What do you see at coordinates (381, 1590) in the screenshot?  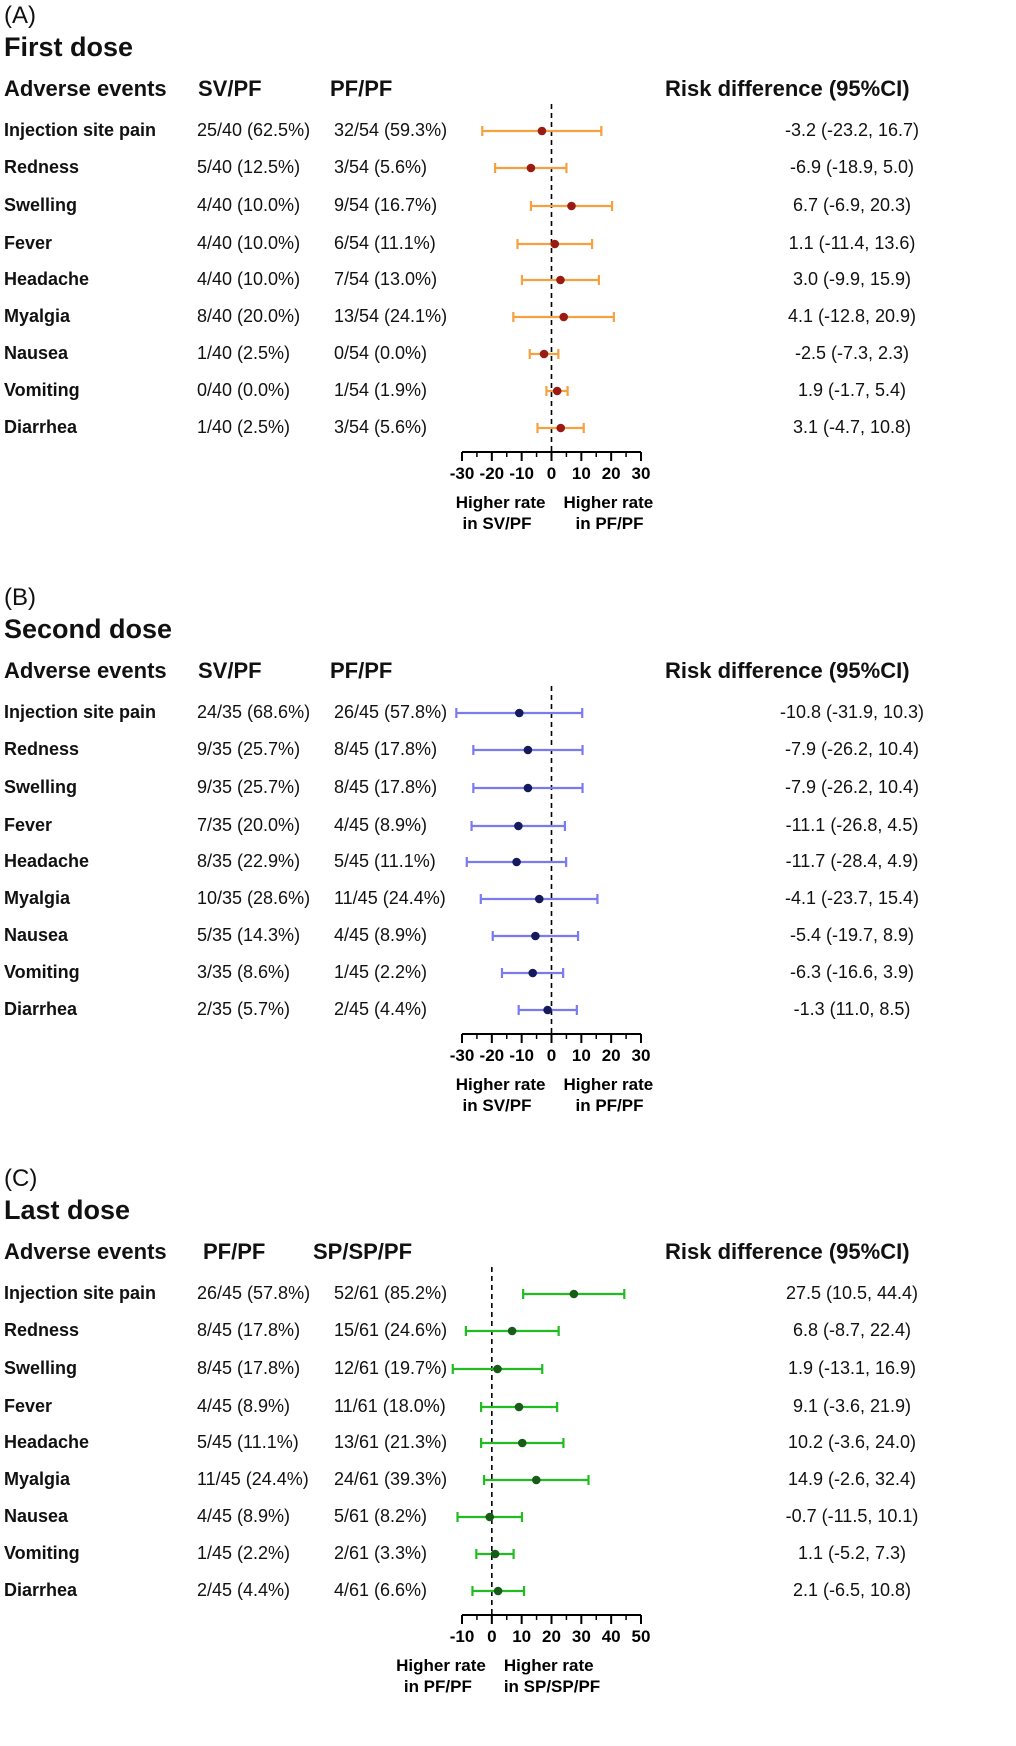 I see `group-2-count: 4/61 (6.6%)` at bounding box center [381, 1590].